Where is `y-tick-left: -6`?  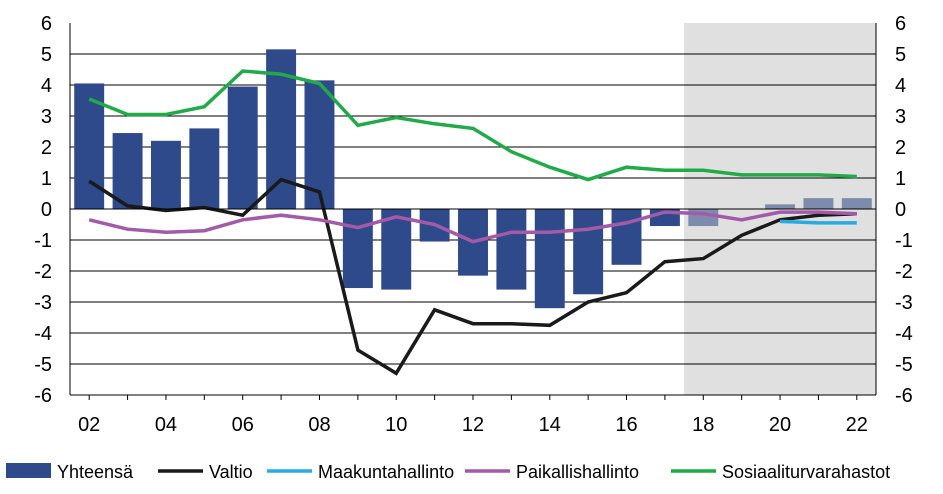 y-tick-left: -6 is located at coordinates (43, 396).